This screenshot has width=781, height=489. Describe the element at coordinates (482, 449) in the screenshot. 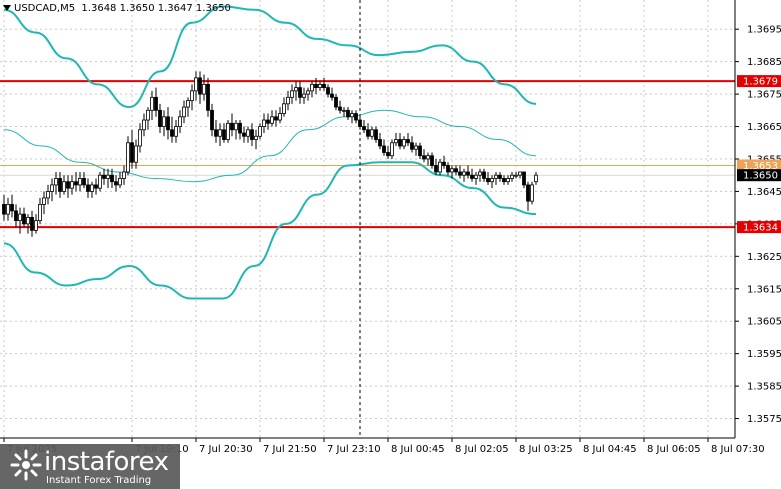

I see `time-tick-label: 8 Jul 02:05` at that location.